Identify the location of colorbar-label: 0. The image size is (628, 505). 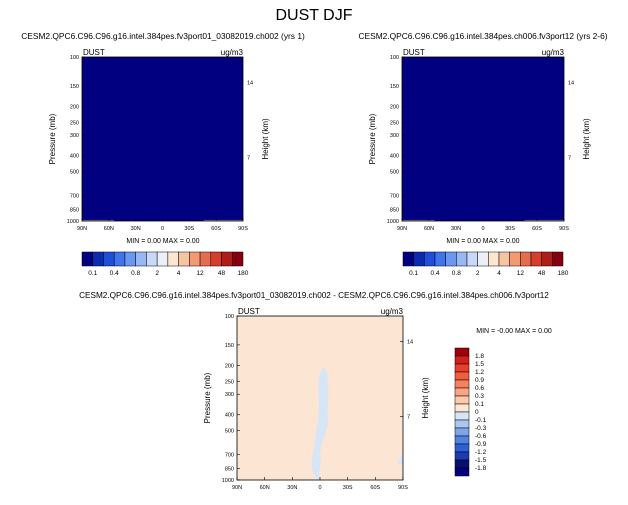
(477, 412).